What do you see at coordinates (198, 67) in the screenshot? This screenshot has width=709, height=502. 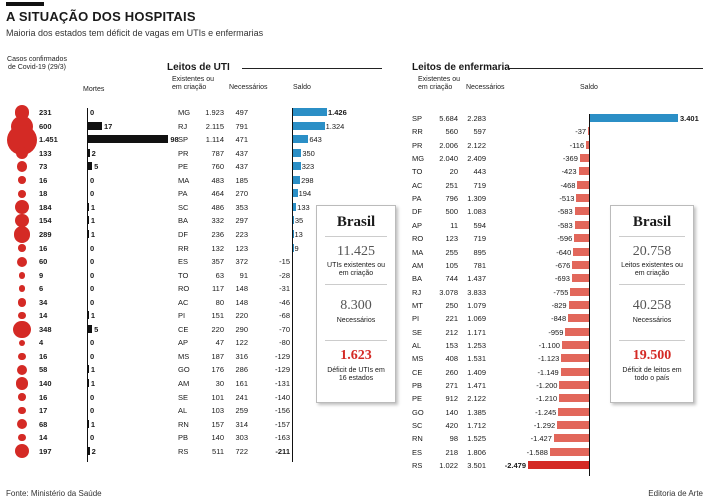 I see `uti-section-title: Leitos de UTI` at bounding box center [198, 67].